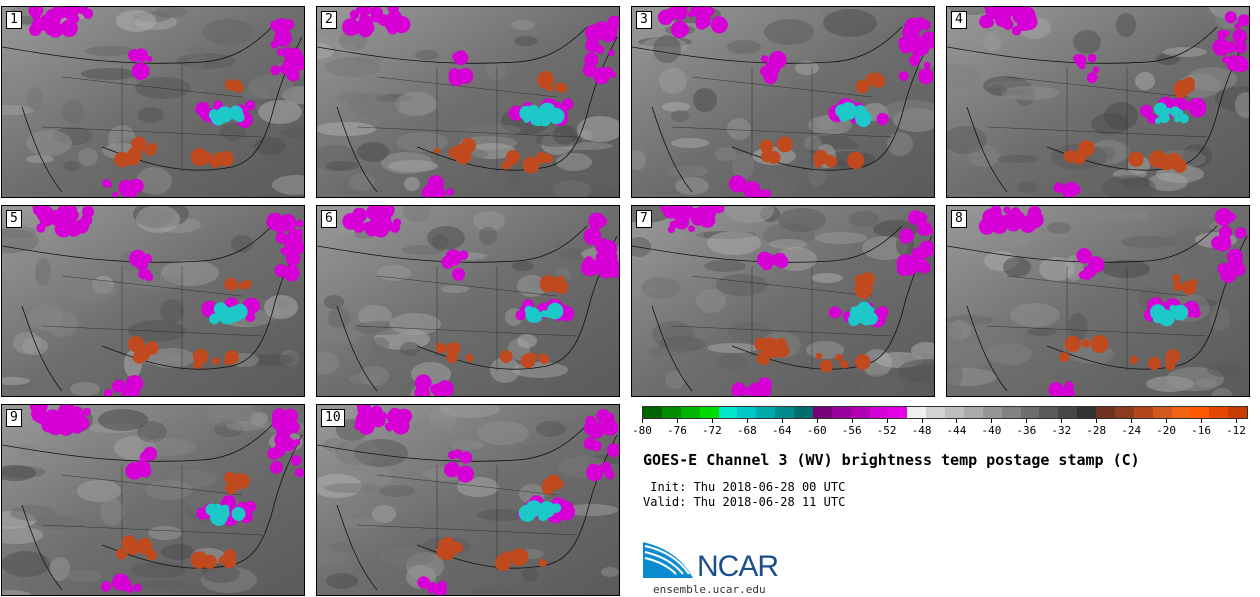 This screenshot has height=597, width=1260. I want to click on postage-stamp: 7, so click(783, 301).